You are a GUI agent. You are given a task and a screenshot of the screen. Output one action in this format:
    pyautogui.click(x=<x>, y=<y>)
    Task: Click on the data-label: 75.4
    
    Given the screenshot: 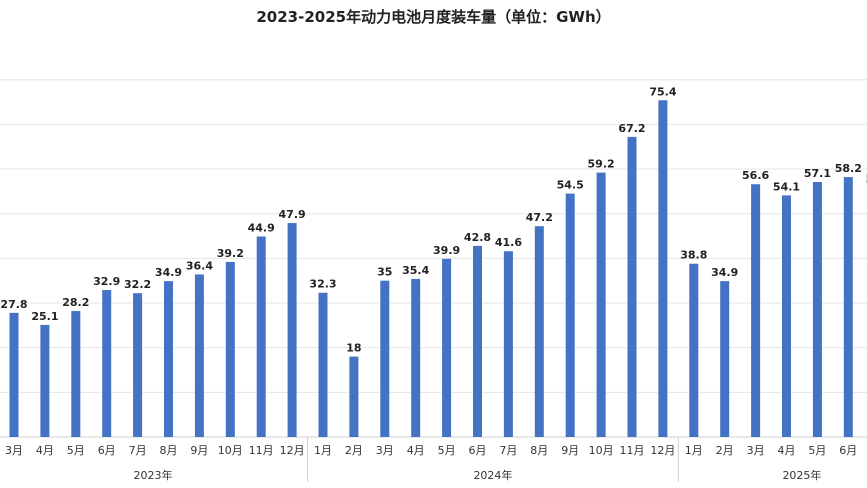 What is the action you would take?
    pyautogui.click(x=662, y=91)
    